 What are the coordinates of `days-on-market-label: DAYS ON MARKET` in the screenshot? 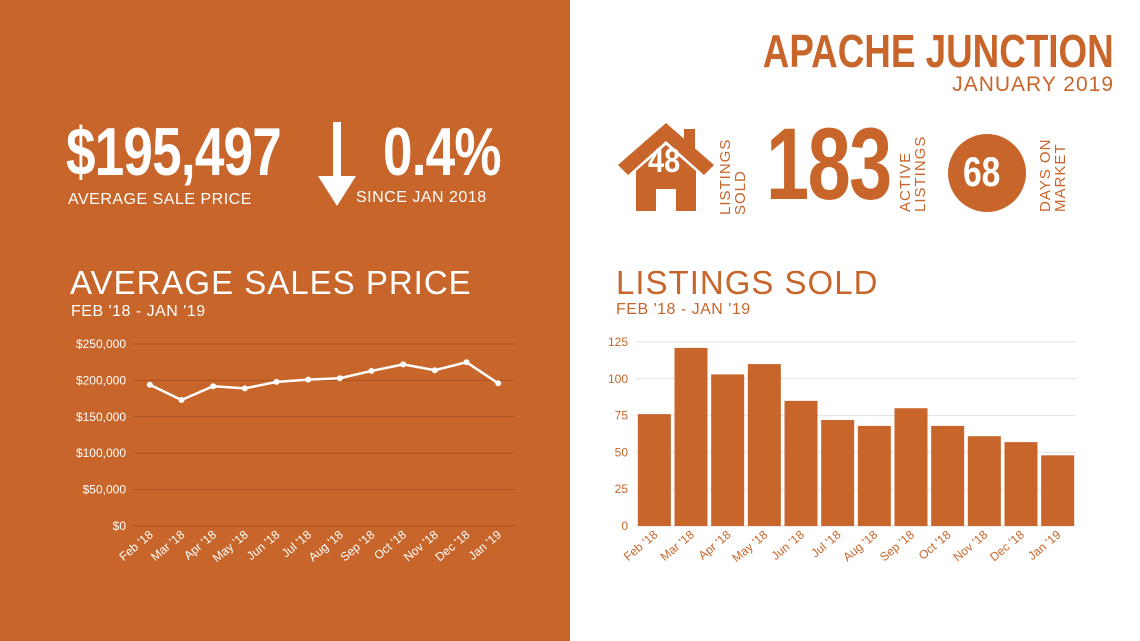 It's located at (1053, 175).